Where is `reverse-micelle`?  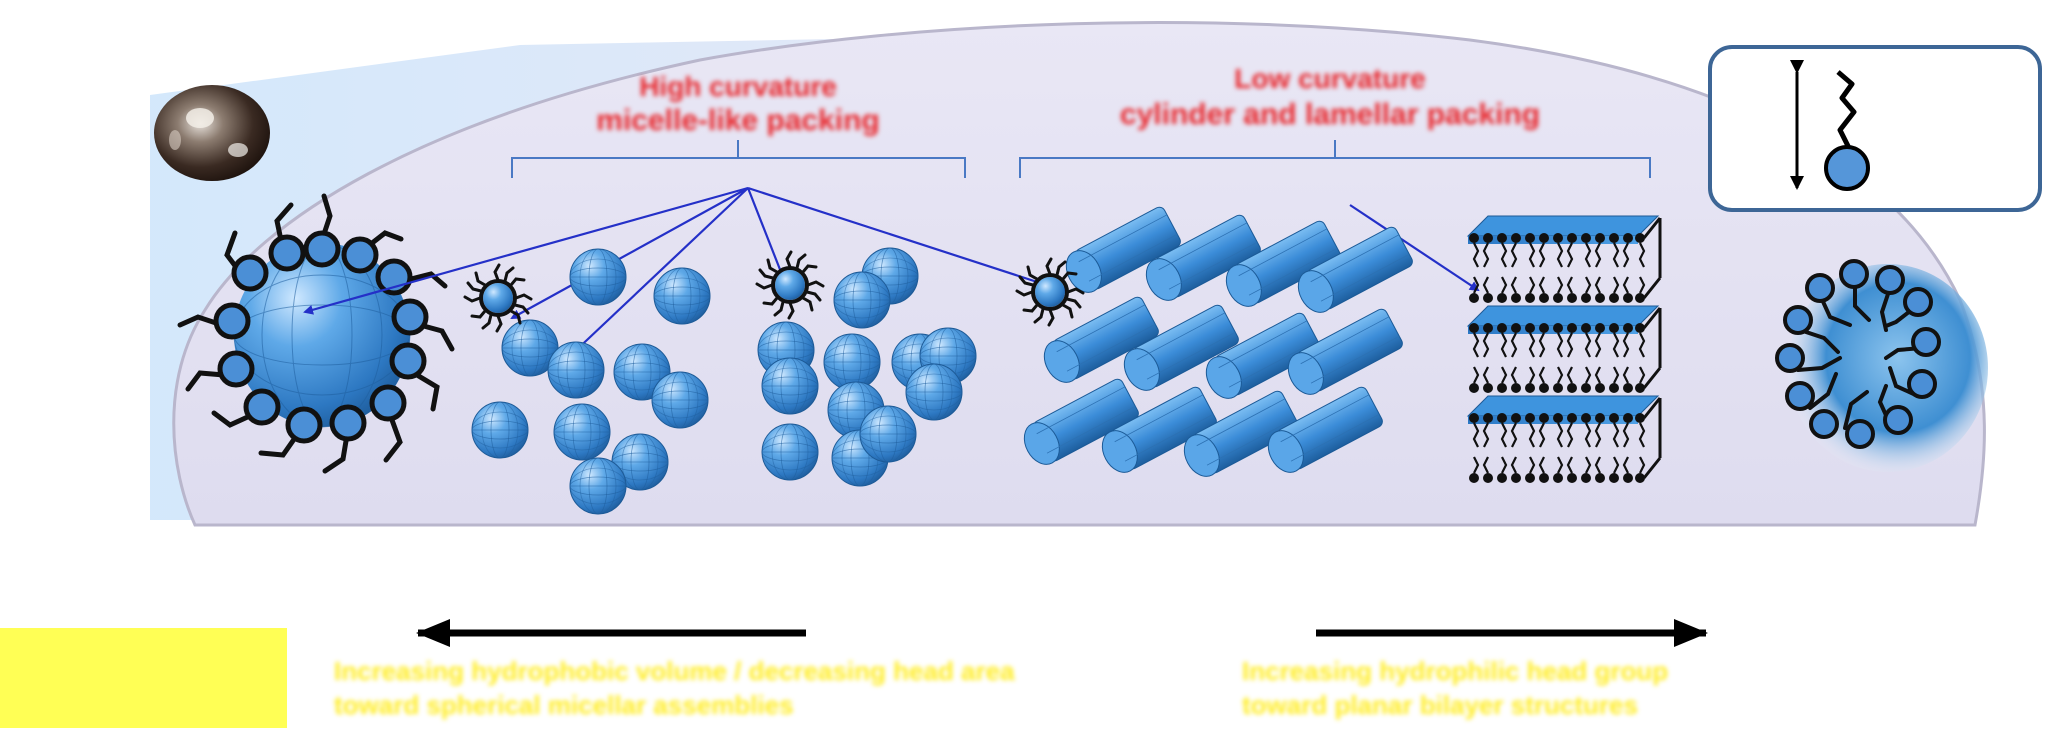
reverse-micelle is located at coordinates (1858, 354).